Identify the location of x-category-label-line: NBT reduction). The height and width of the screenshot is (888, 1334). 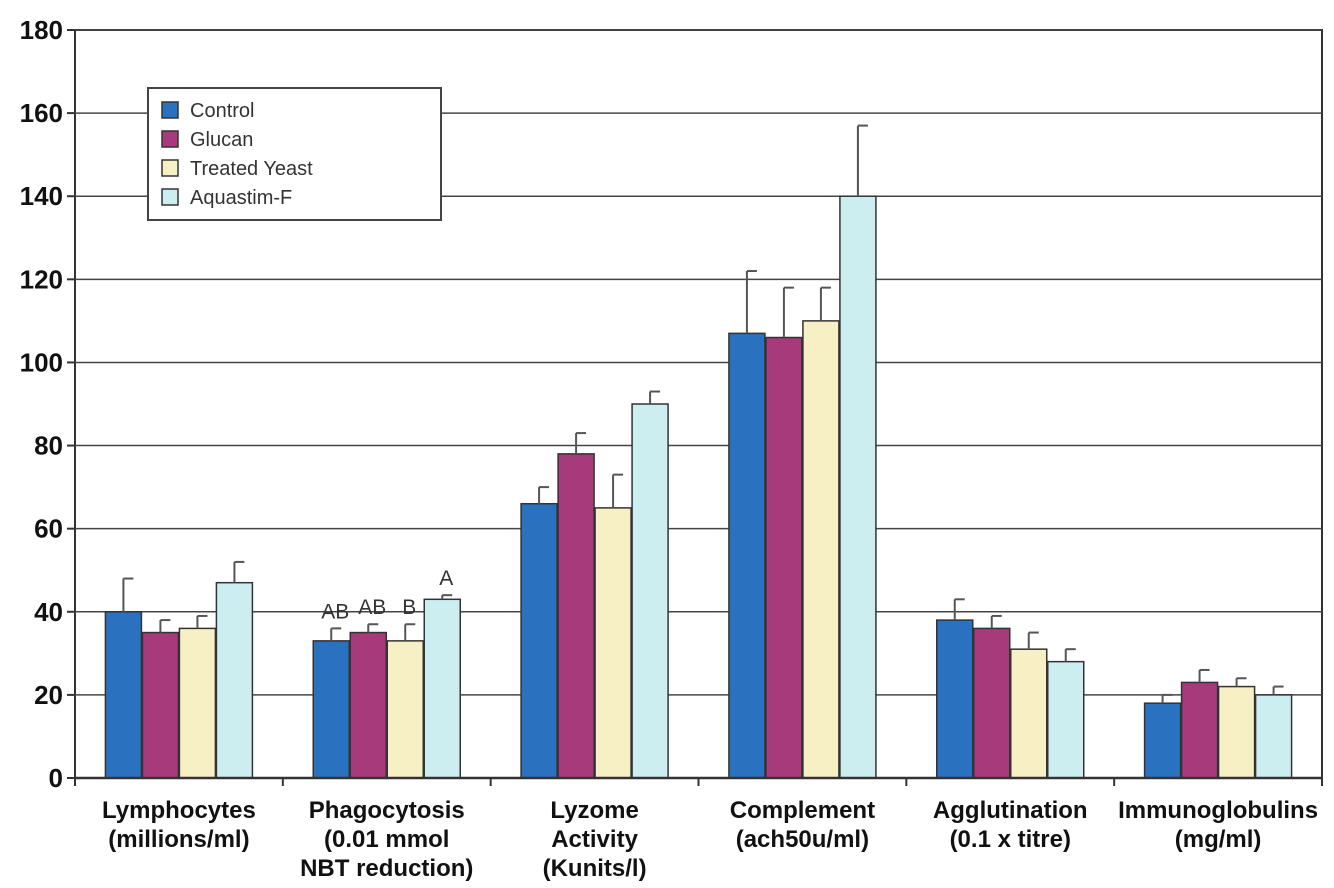
(386, 868).